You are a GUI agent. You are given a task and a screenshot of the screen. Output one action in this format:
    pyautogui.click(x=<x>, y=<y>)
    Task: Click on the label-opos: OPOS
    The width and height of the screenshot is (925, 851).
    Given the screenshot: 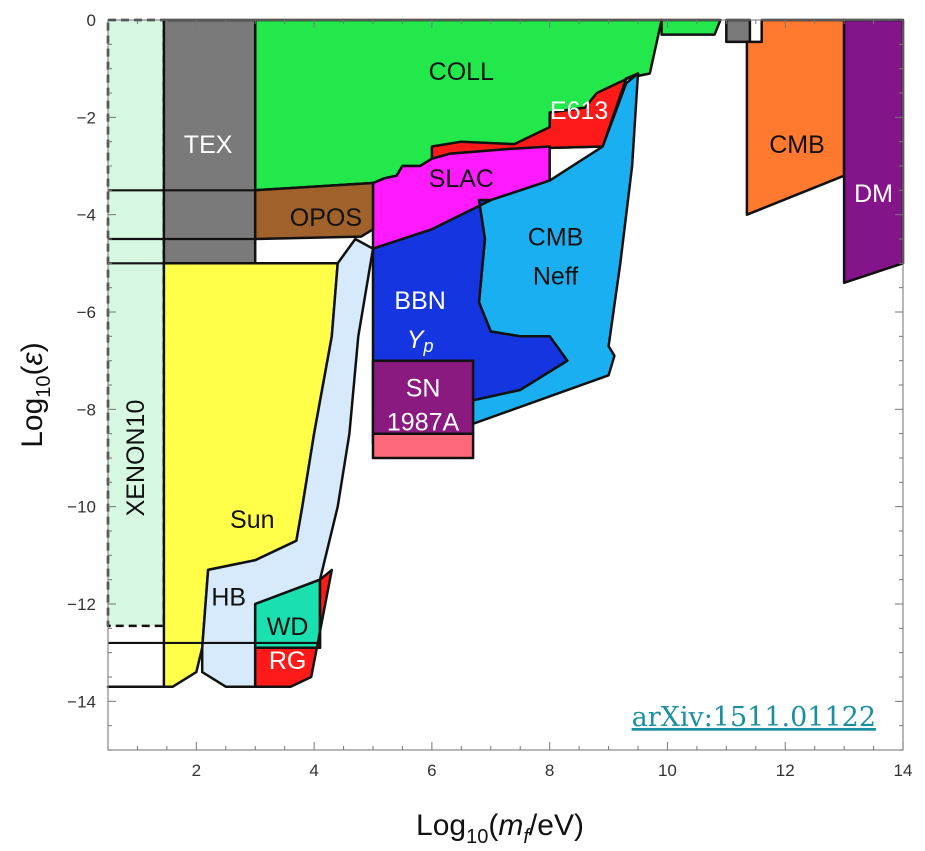 What is the action you would take?
    pyautogui.click(x=326, y=218)
    